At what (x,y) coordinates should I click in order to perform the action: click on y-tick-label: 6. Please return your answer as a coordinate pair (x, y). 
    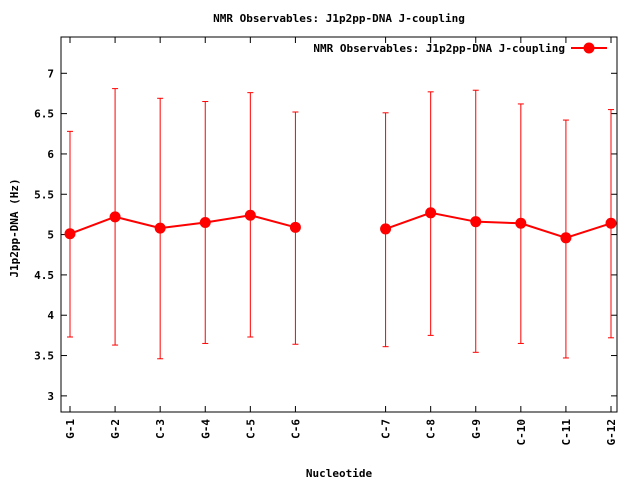
    Looking at the image, I should click on (50, 154).